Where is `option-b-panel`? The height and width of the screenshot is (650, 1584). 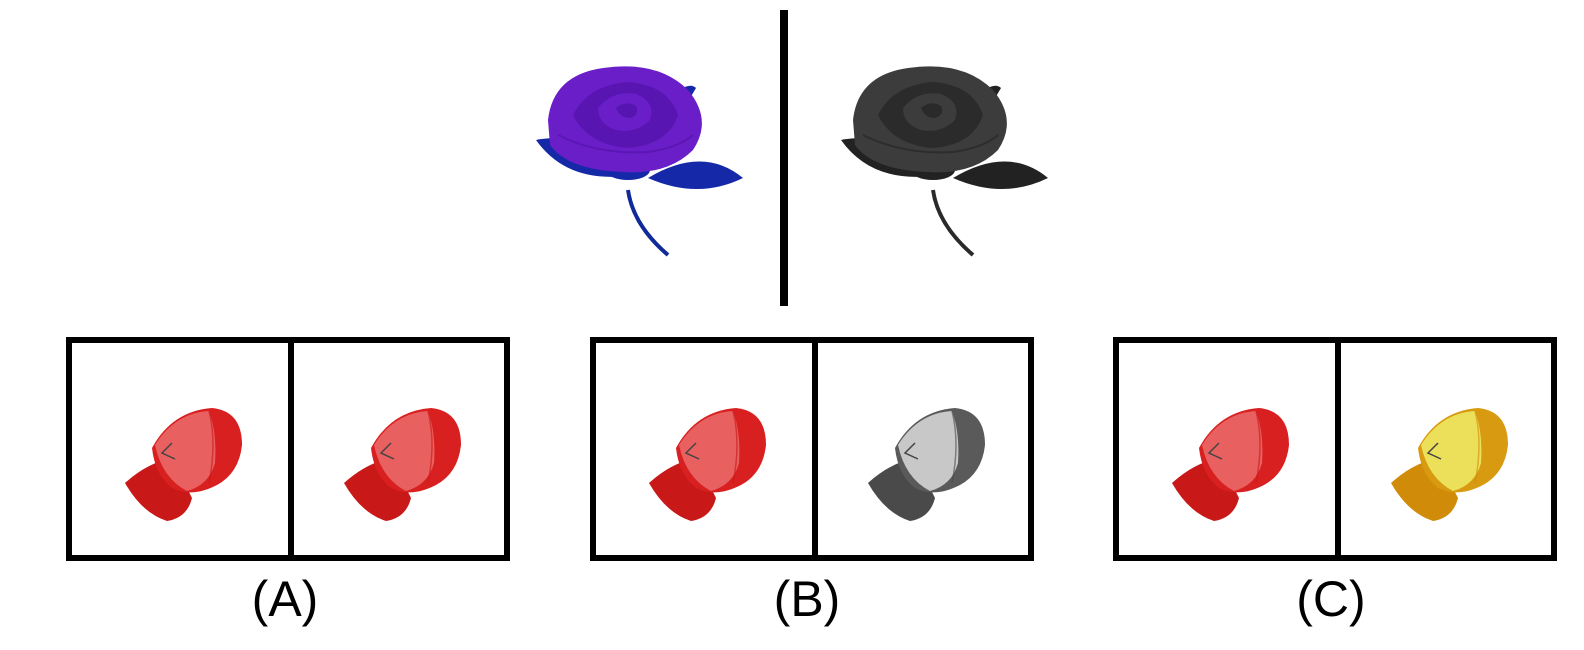
option-b-panel is located at coordinates (812, 449).